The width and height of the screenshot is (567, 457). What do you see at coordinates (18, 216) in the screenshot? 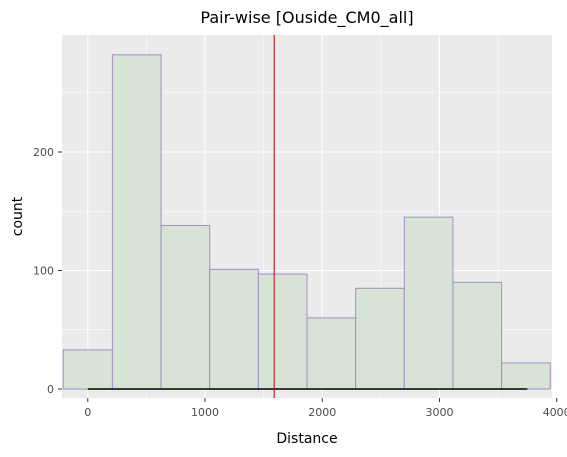
I see `y-axis-title: count` at bounding box center [18, 216].